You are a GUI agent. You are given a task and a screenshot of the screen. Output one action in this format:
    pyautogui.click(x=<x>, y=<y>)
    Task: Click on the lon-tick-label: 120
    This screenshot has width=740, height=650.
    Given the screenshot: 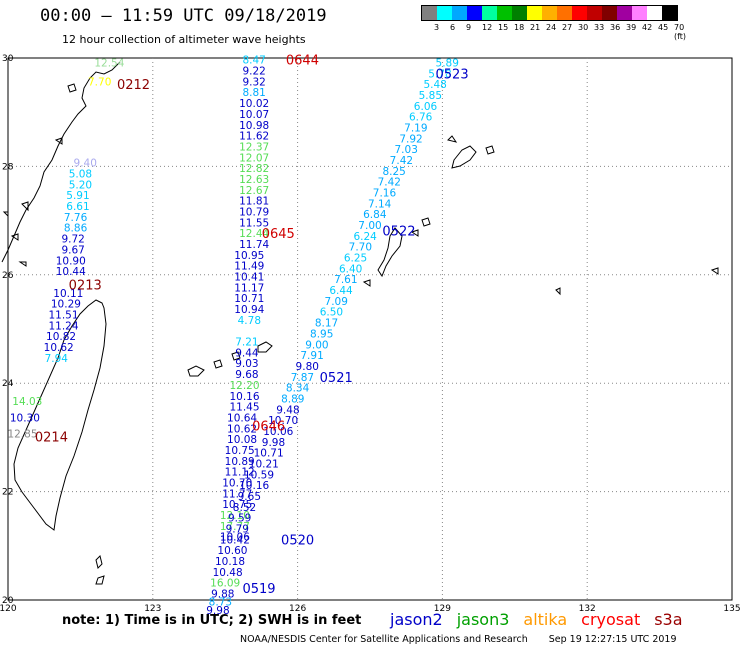 What is the action you would take?
    pyautogui.click(x=8, y=609)
    